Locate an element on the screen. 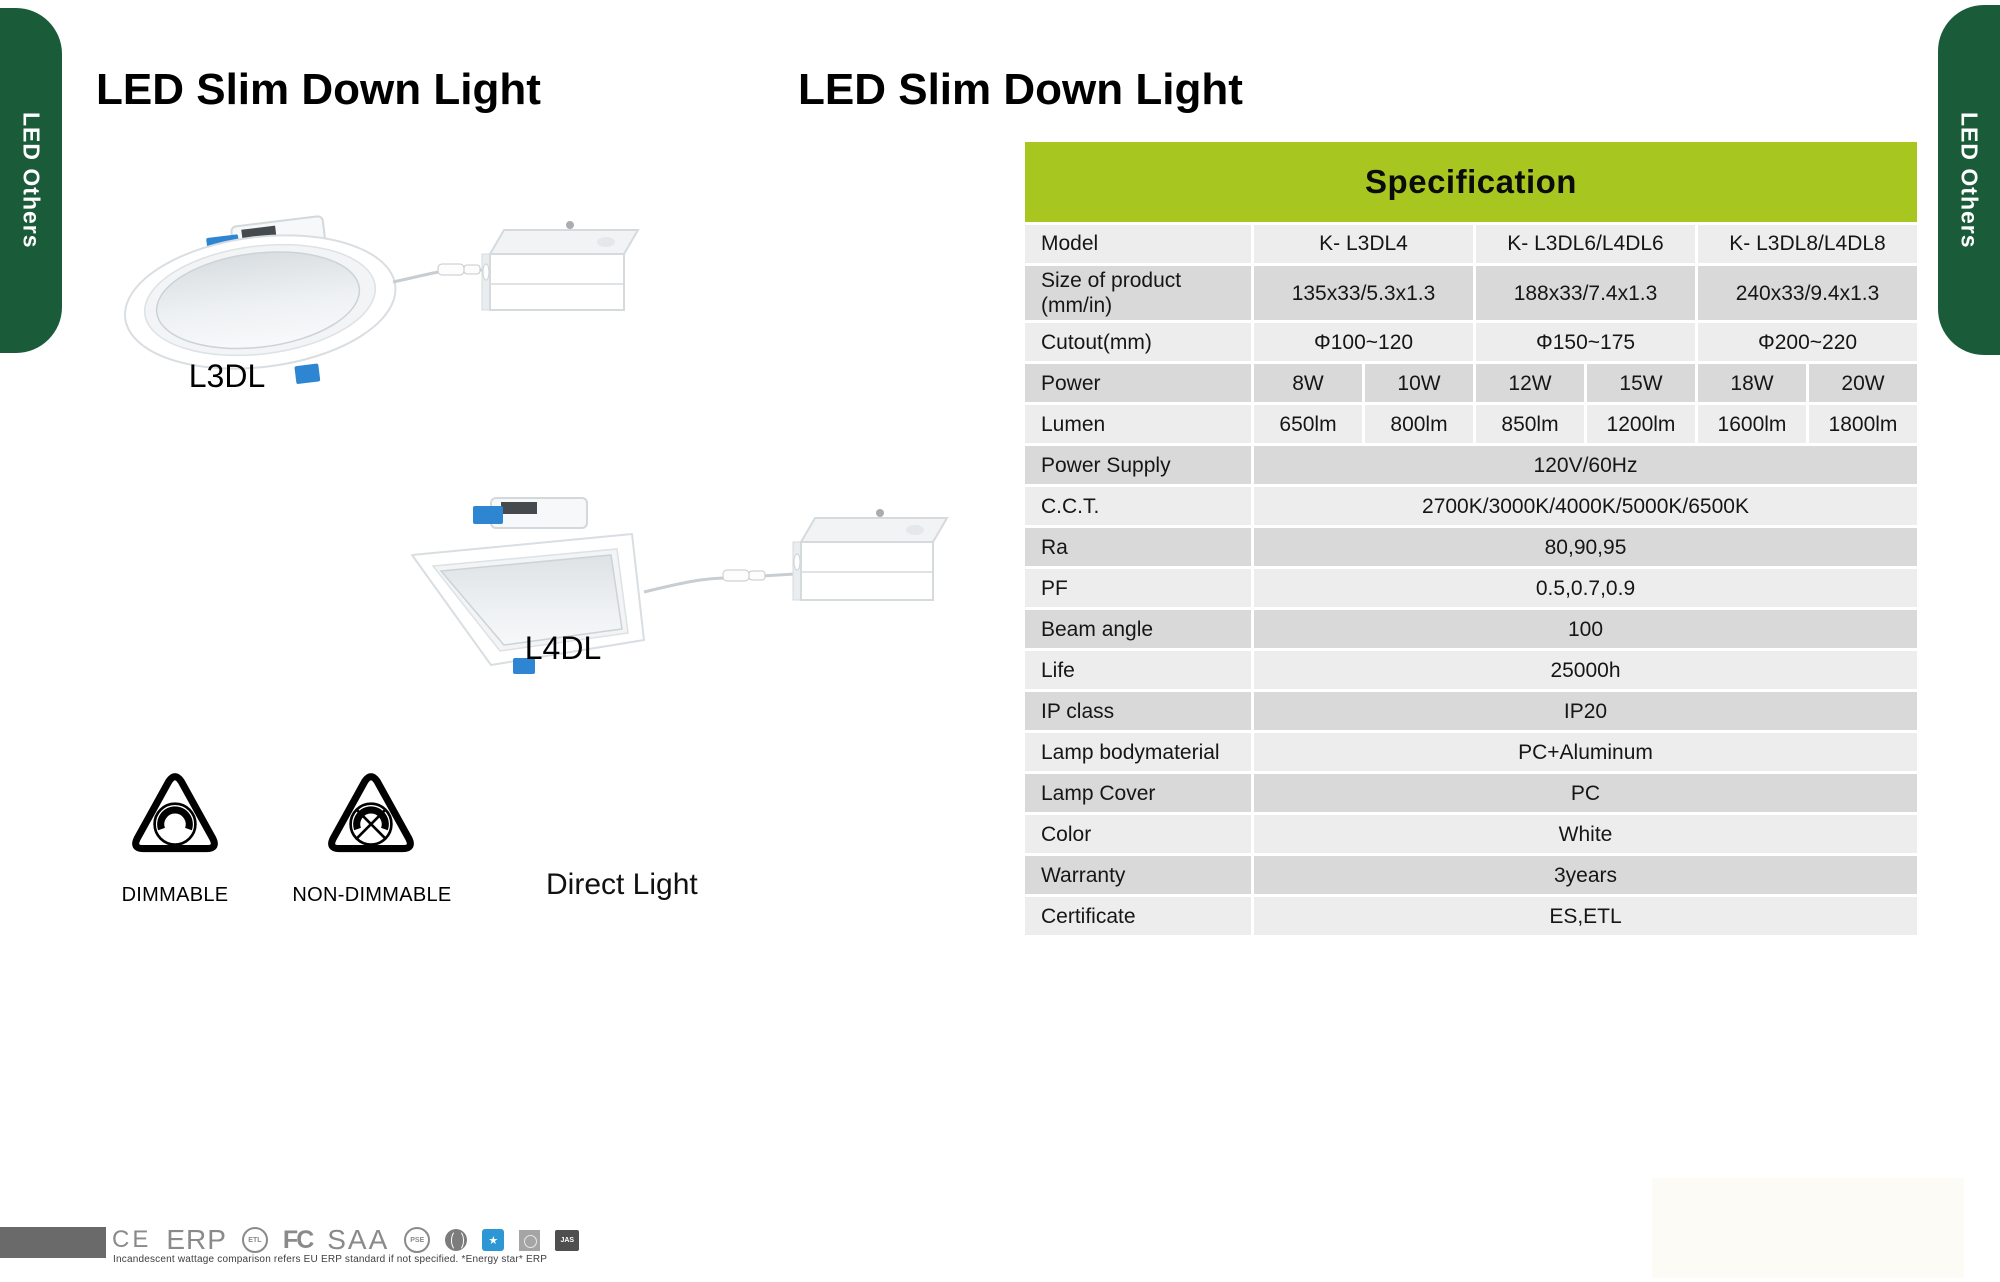  spec-value: 120V/60Hz is located at coordinates (1585, 465).